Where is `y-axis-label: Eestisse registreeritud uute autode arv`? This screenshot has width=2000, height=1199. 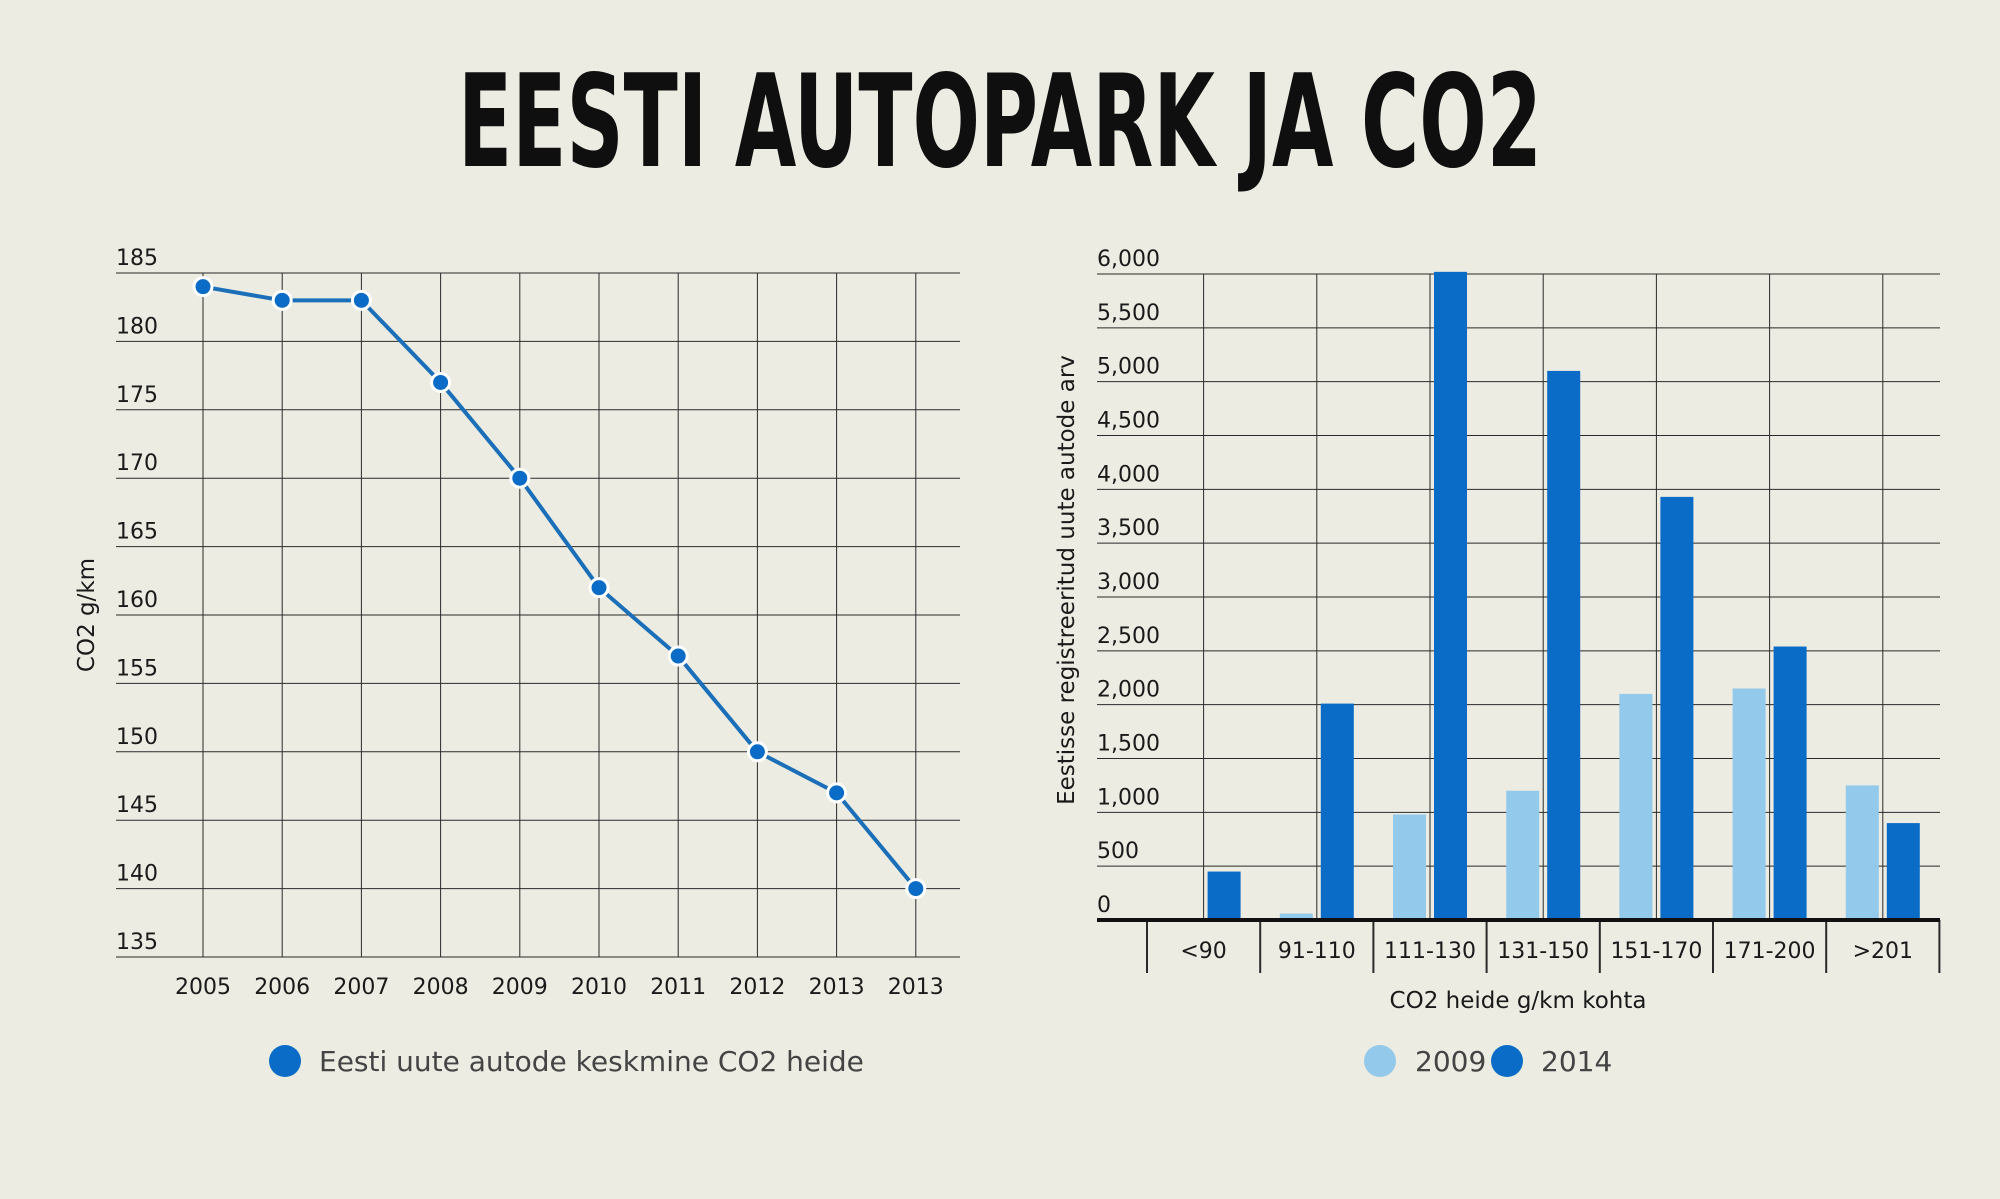 y-axis-label: Eestisse registreeritud uute autode arv is located at coordinates (1067, 580).